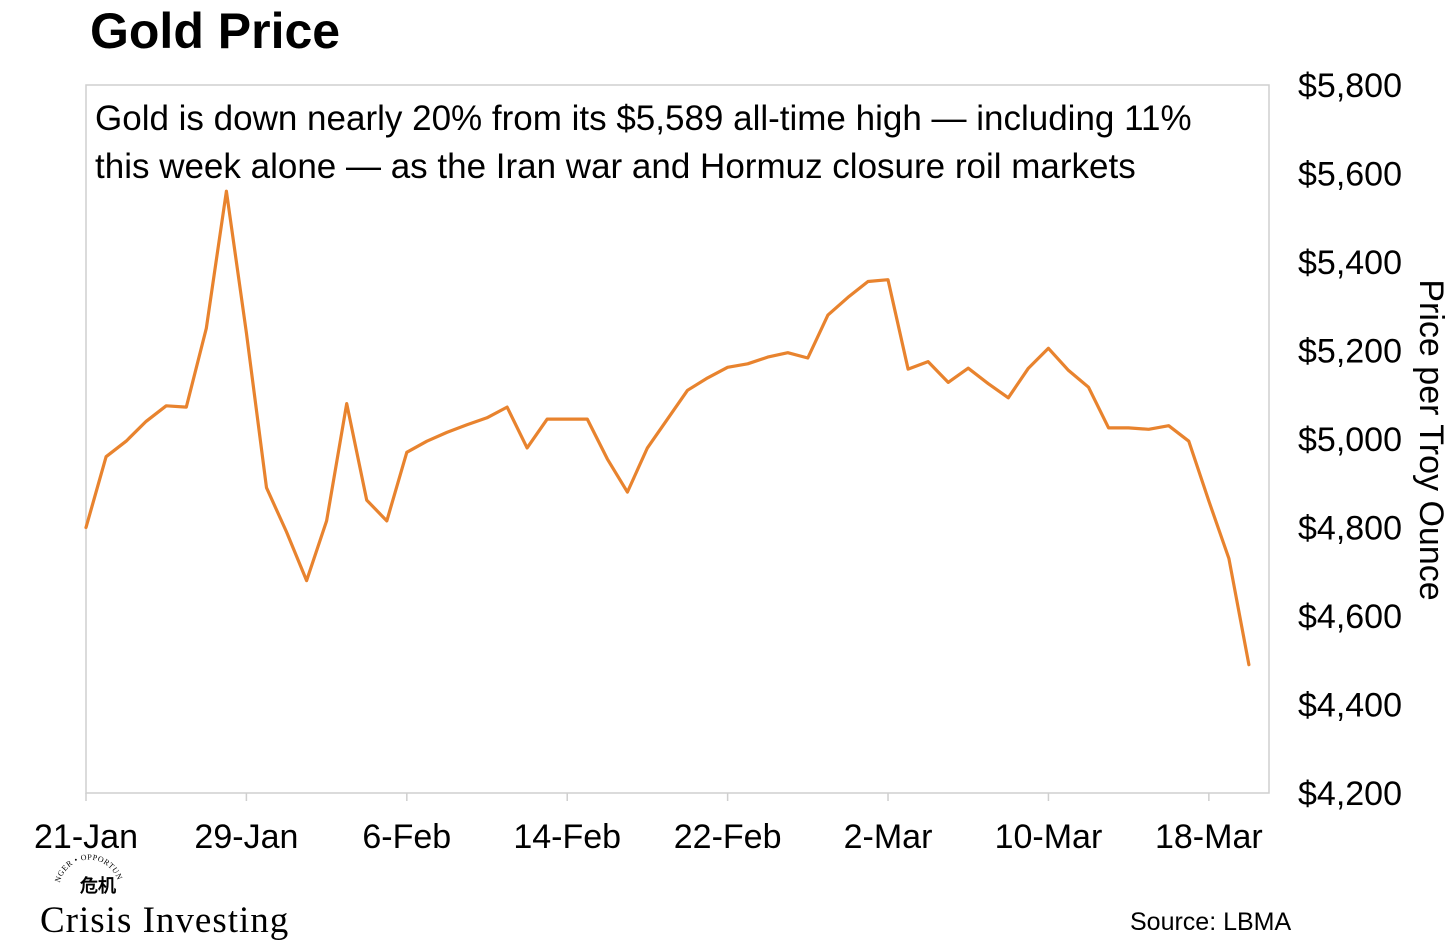 Image resolution: width=1456 pixels, height=943 pixels. What do you see at coordinates (1350, 529) in the screenshot?
I see `y-tick-label: $4,800` at bounding box center [1350, 529].